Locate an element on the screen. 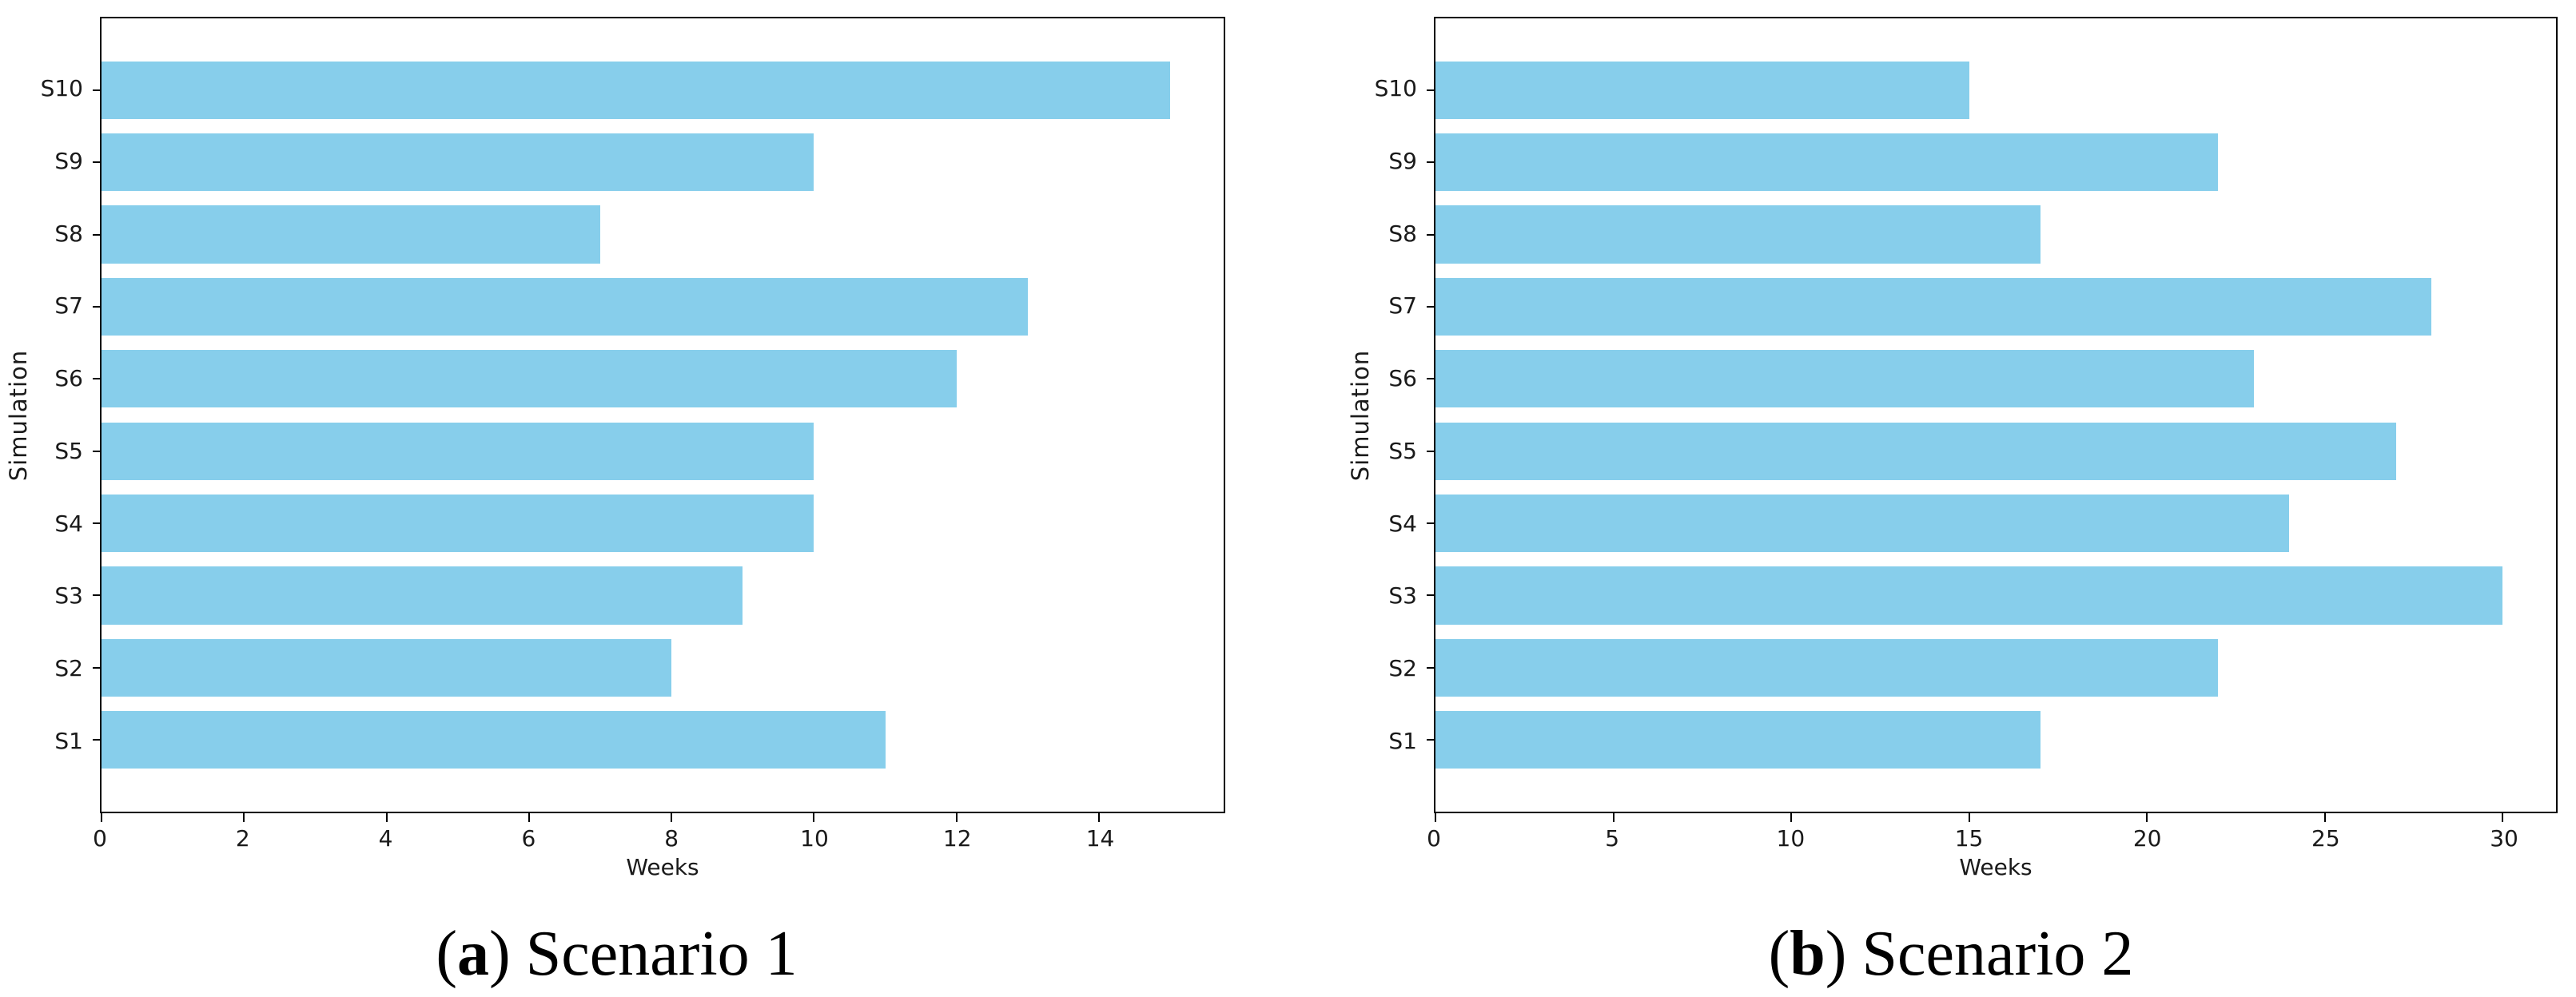 The image size is (2576, 997). x-tick-label: 4 is located at coordinates (385, 839).